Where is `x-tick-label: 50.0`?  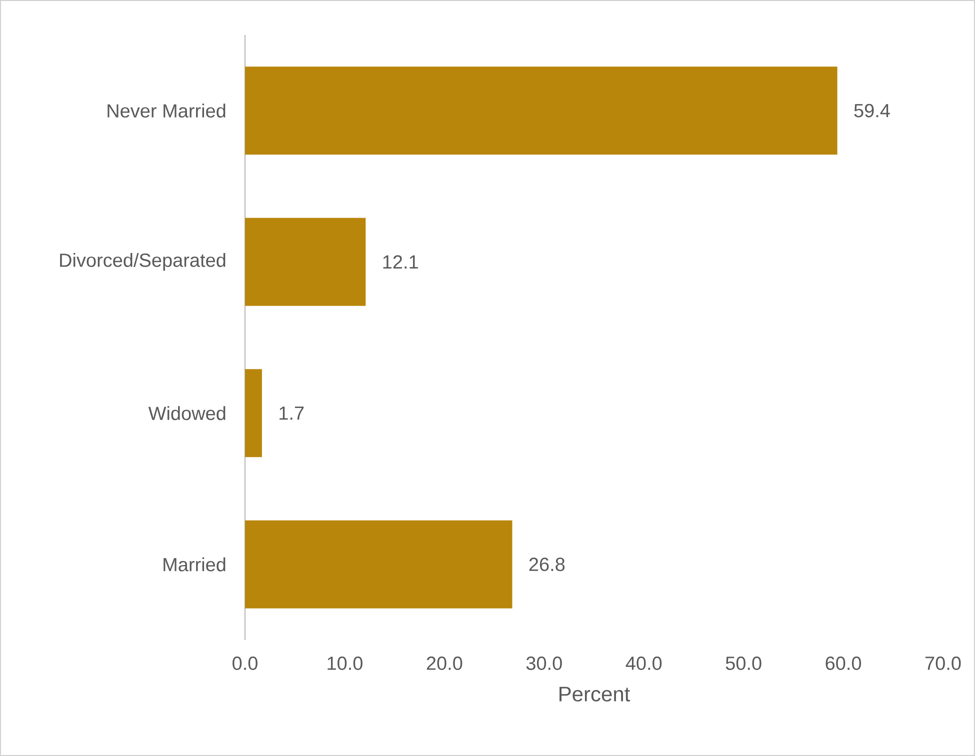 x-tick-label: 50.0 is located at coordinates (744, 663).